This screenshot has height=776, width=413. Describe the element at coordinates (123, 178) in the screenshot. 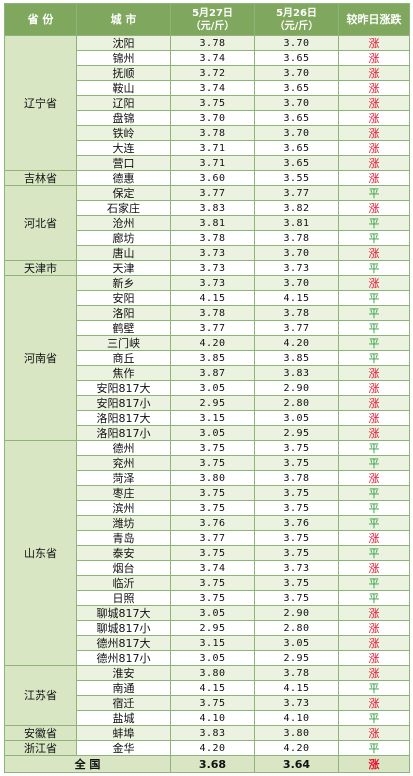

I see `city-cell: 德惠` at that location.